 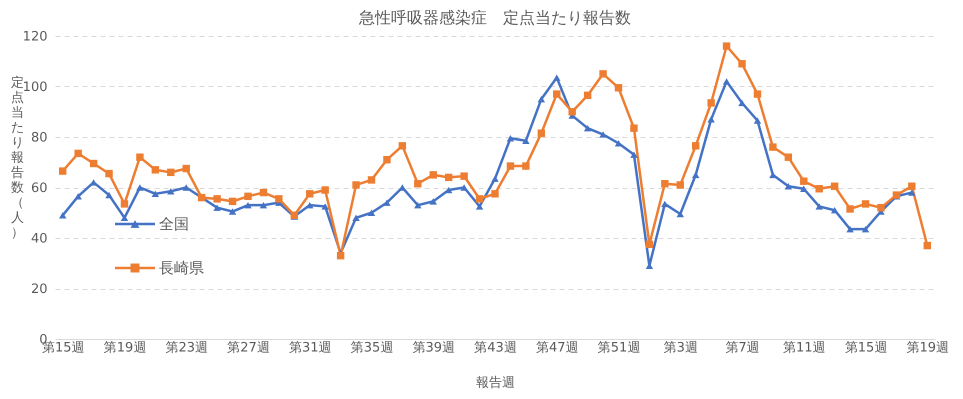 I want to click on x-tick-label: 第35週, so click(x=372, y=348).